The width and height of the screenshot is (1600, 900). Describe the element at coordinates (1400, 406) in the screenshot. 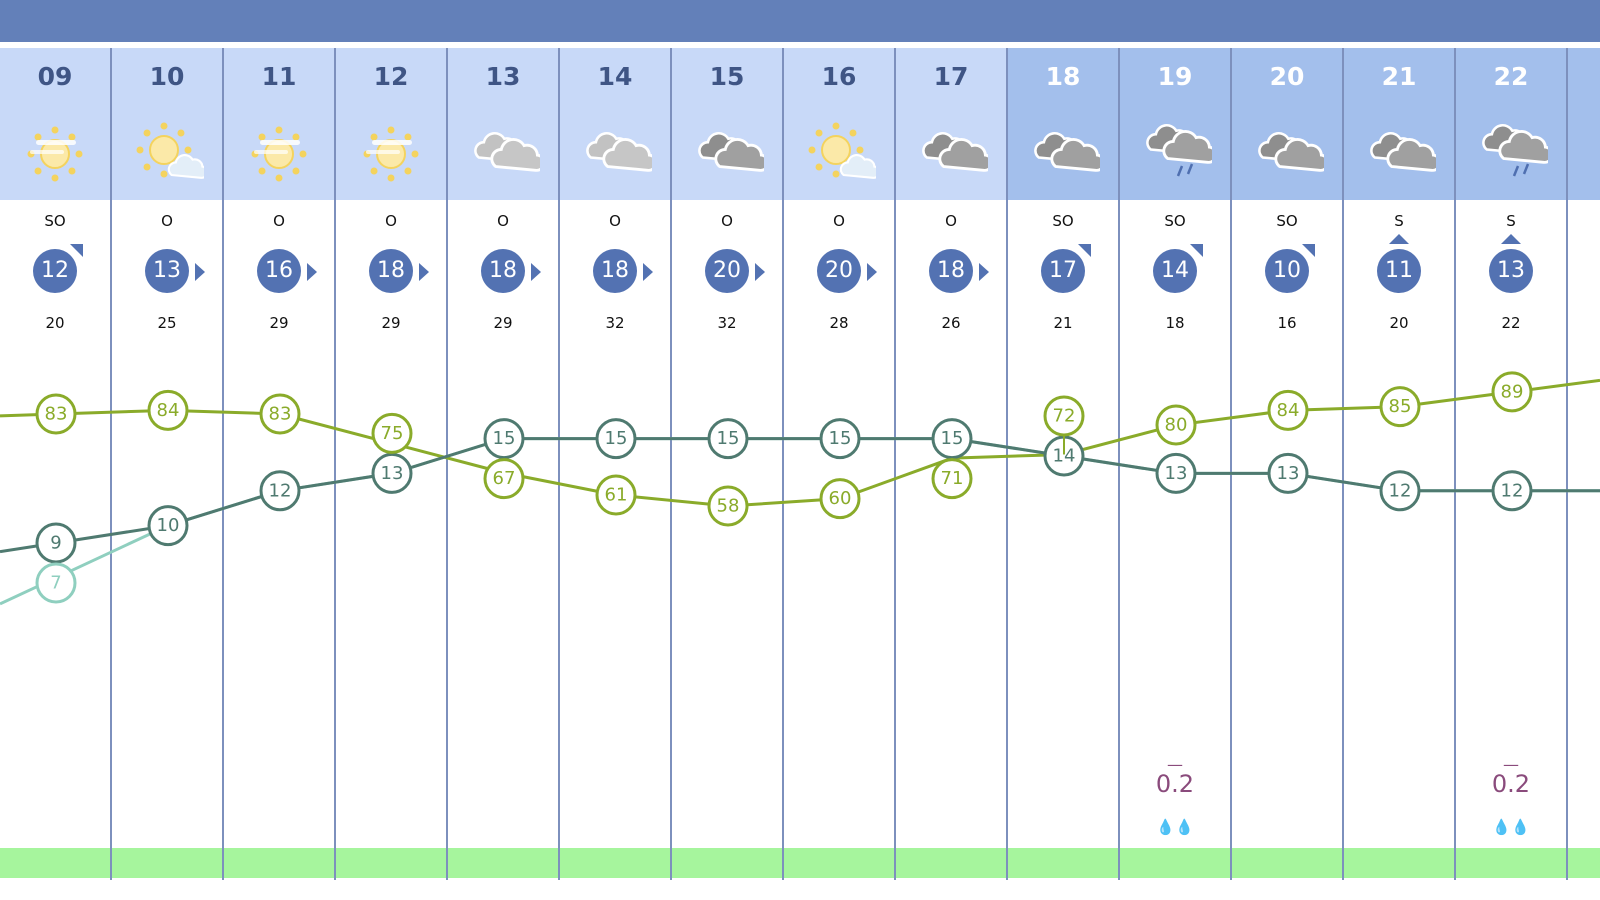

I see `humidity-value: 85` at that location.